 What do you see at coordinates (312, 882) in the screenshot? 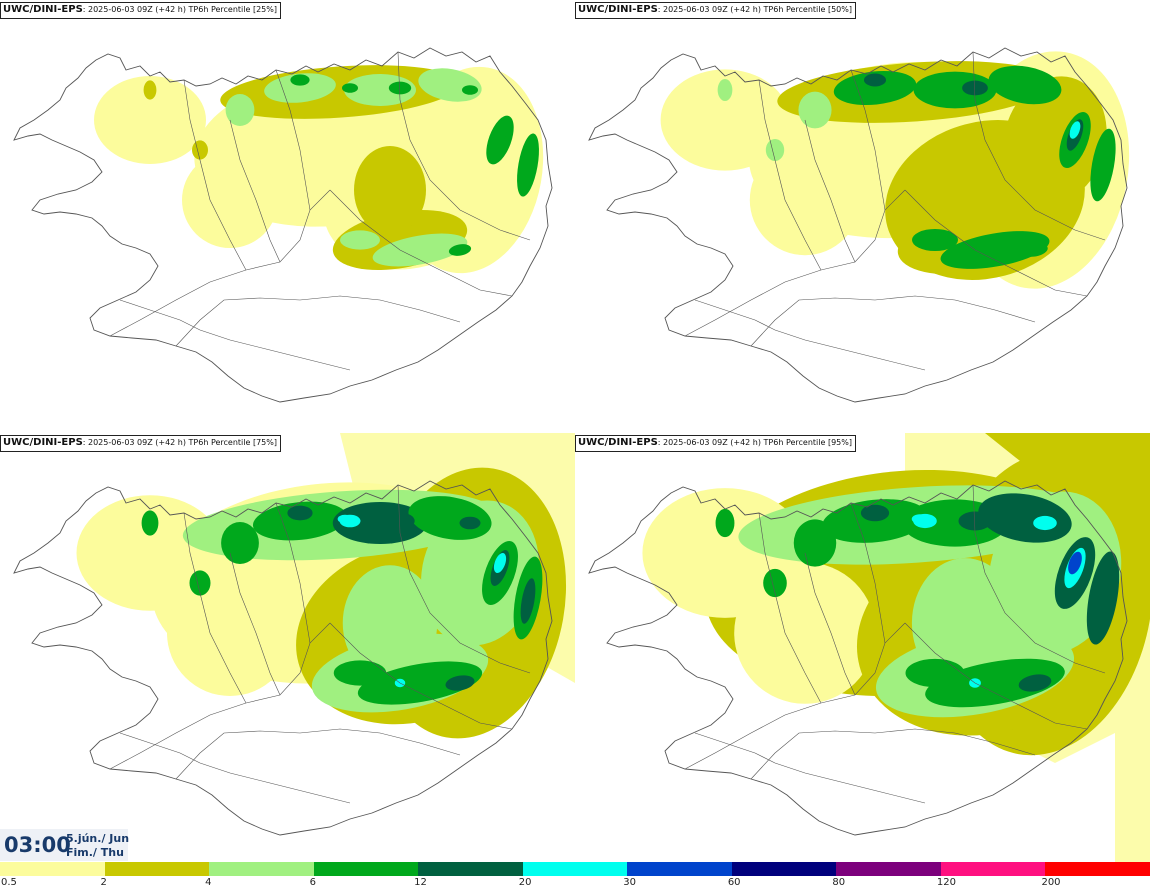
I see `legend-tick-label: 6` at bounding box center [312, 882].